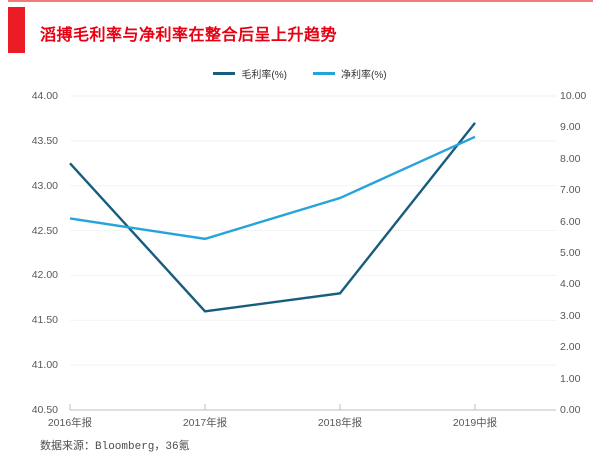 Image resolution: width=600 pixels, height=460 pixels. What do you see at coordinates (340, 423) in the screenshot?
I see `x-axis-label: 2018年报` at bounding box center [340, 423].